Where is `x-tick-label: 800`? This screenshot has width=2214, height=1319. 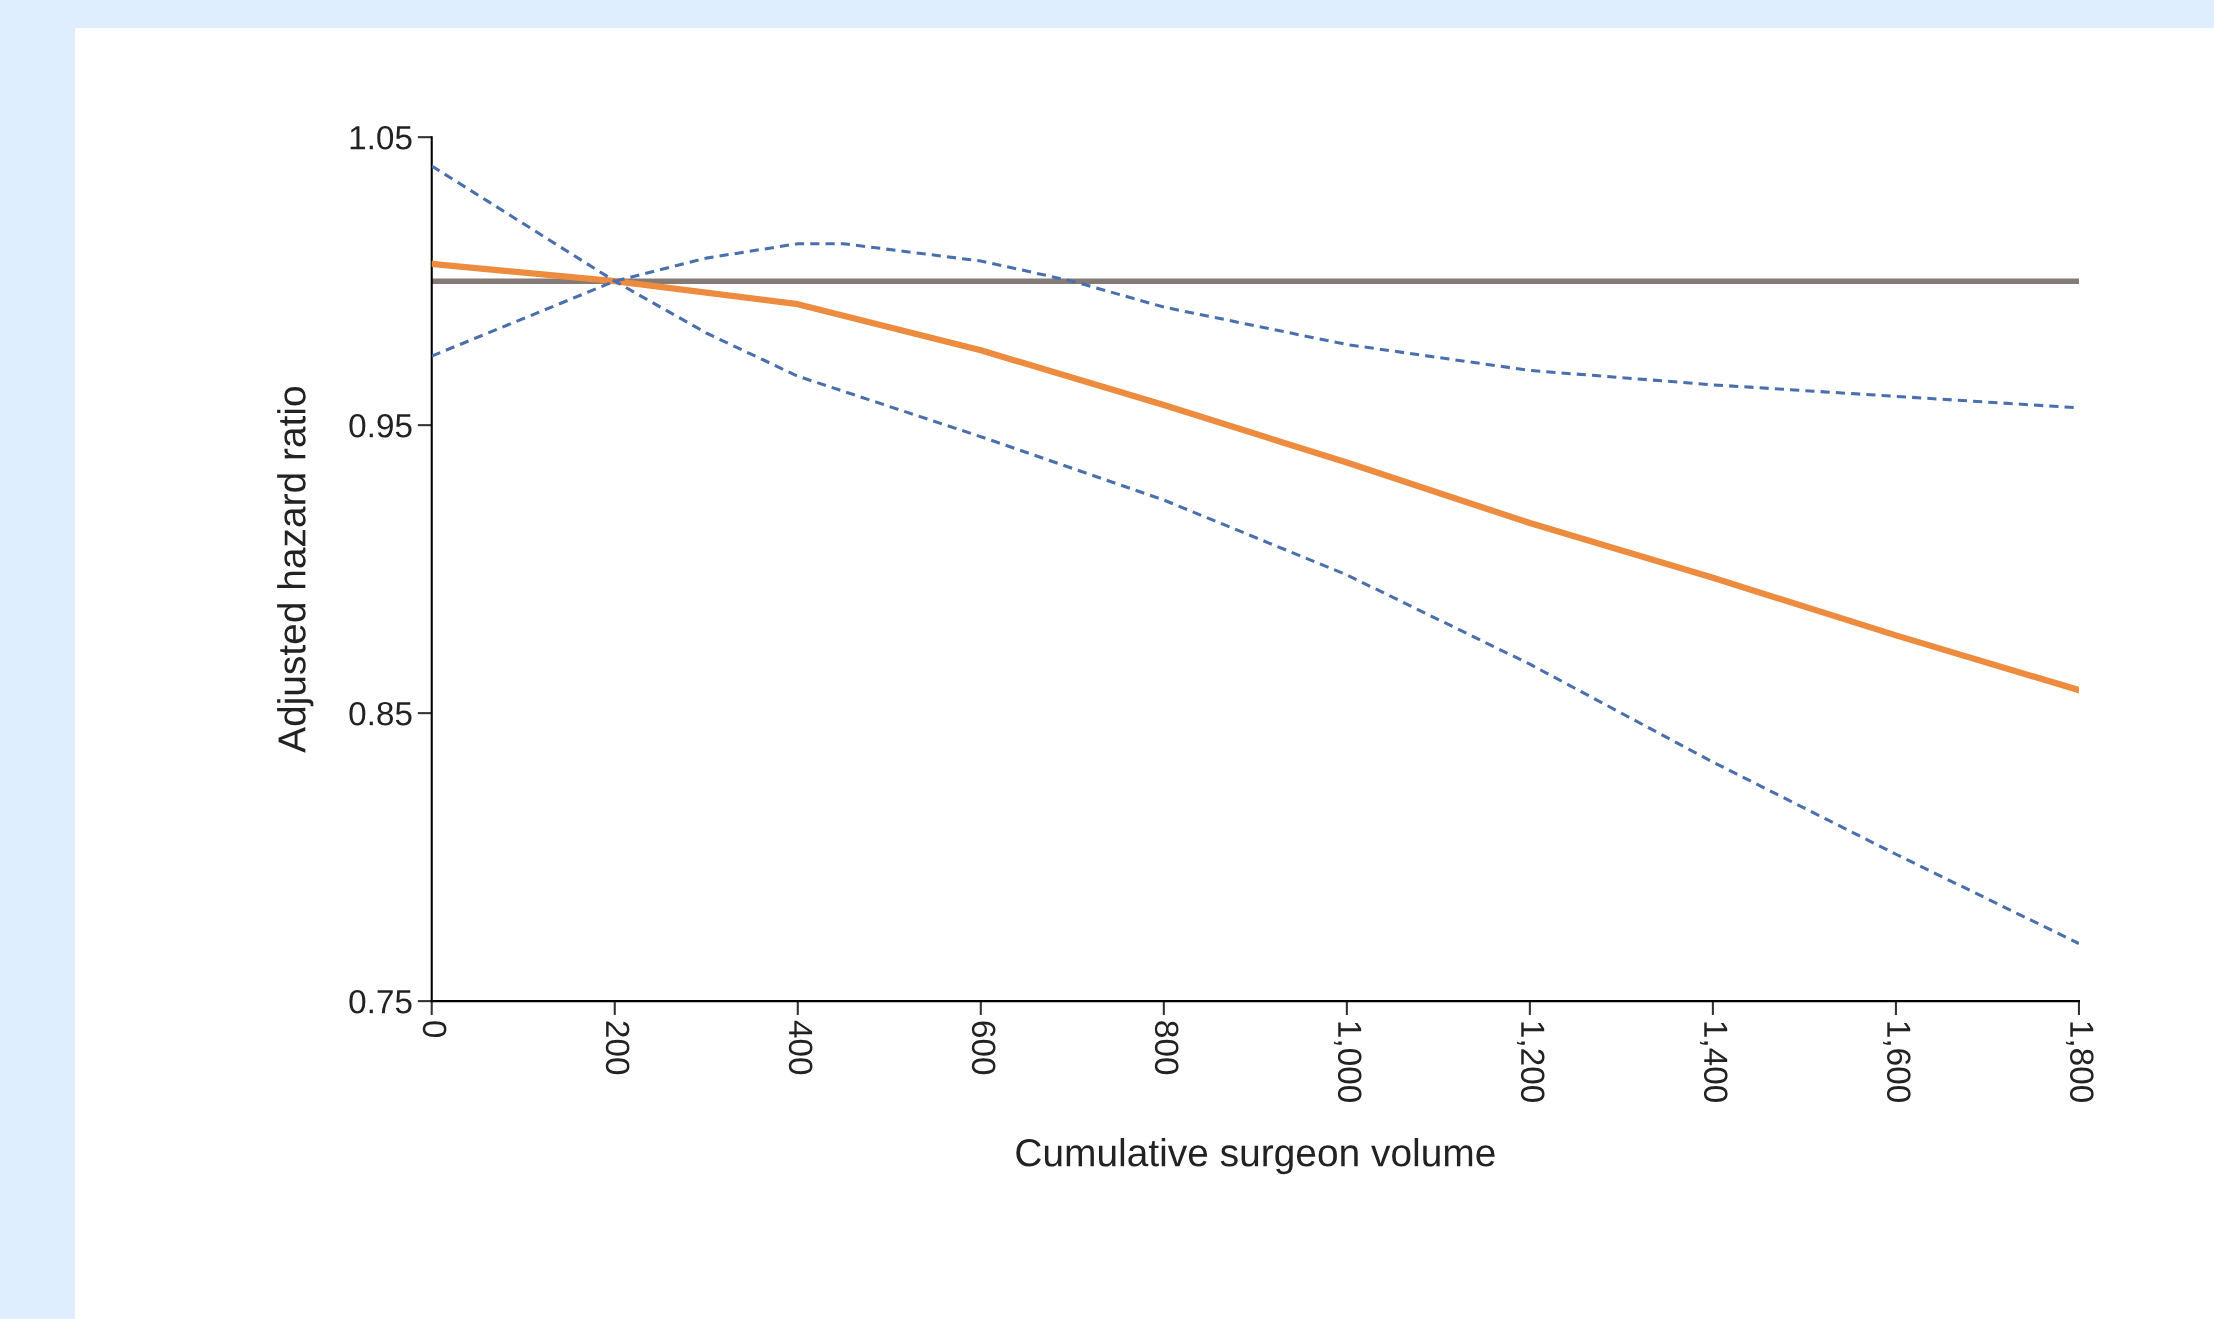
x-tick-label: 800 is located at coordinates (1166, 1048).